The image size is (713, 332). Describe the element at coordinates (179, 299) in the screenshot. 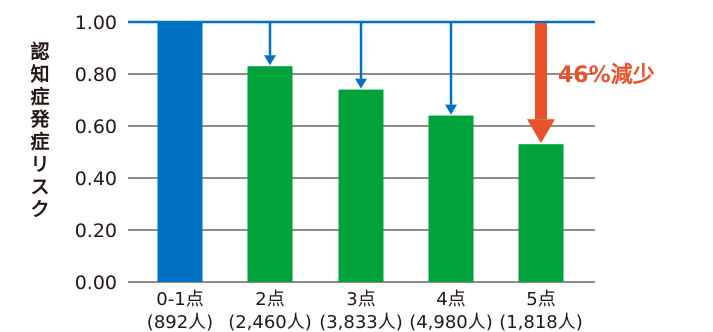

I see `x-tick-label: 0-1点` at that location.